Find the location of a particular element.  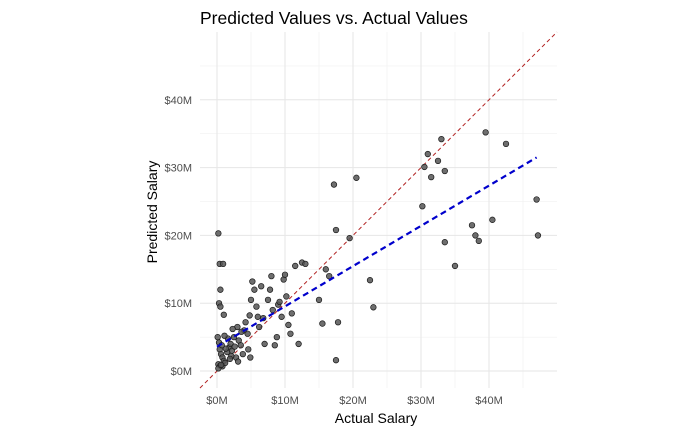

y-tick-label: $0M is located at coordinates (181, 372).